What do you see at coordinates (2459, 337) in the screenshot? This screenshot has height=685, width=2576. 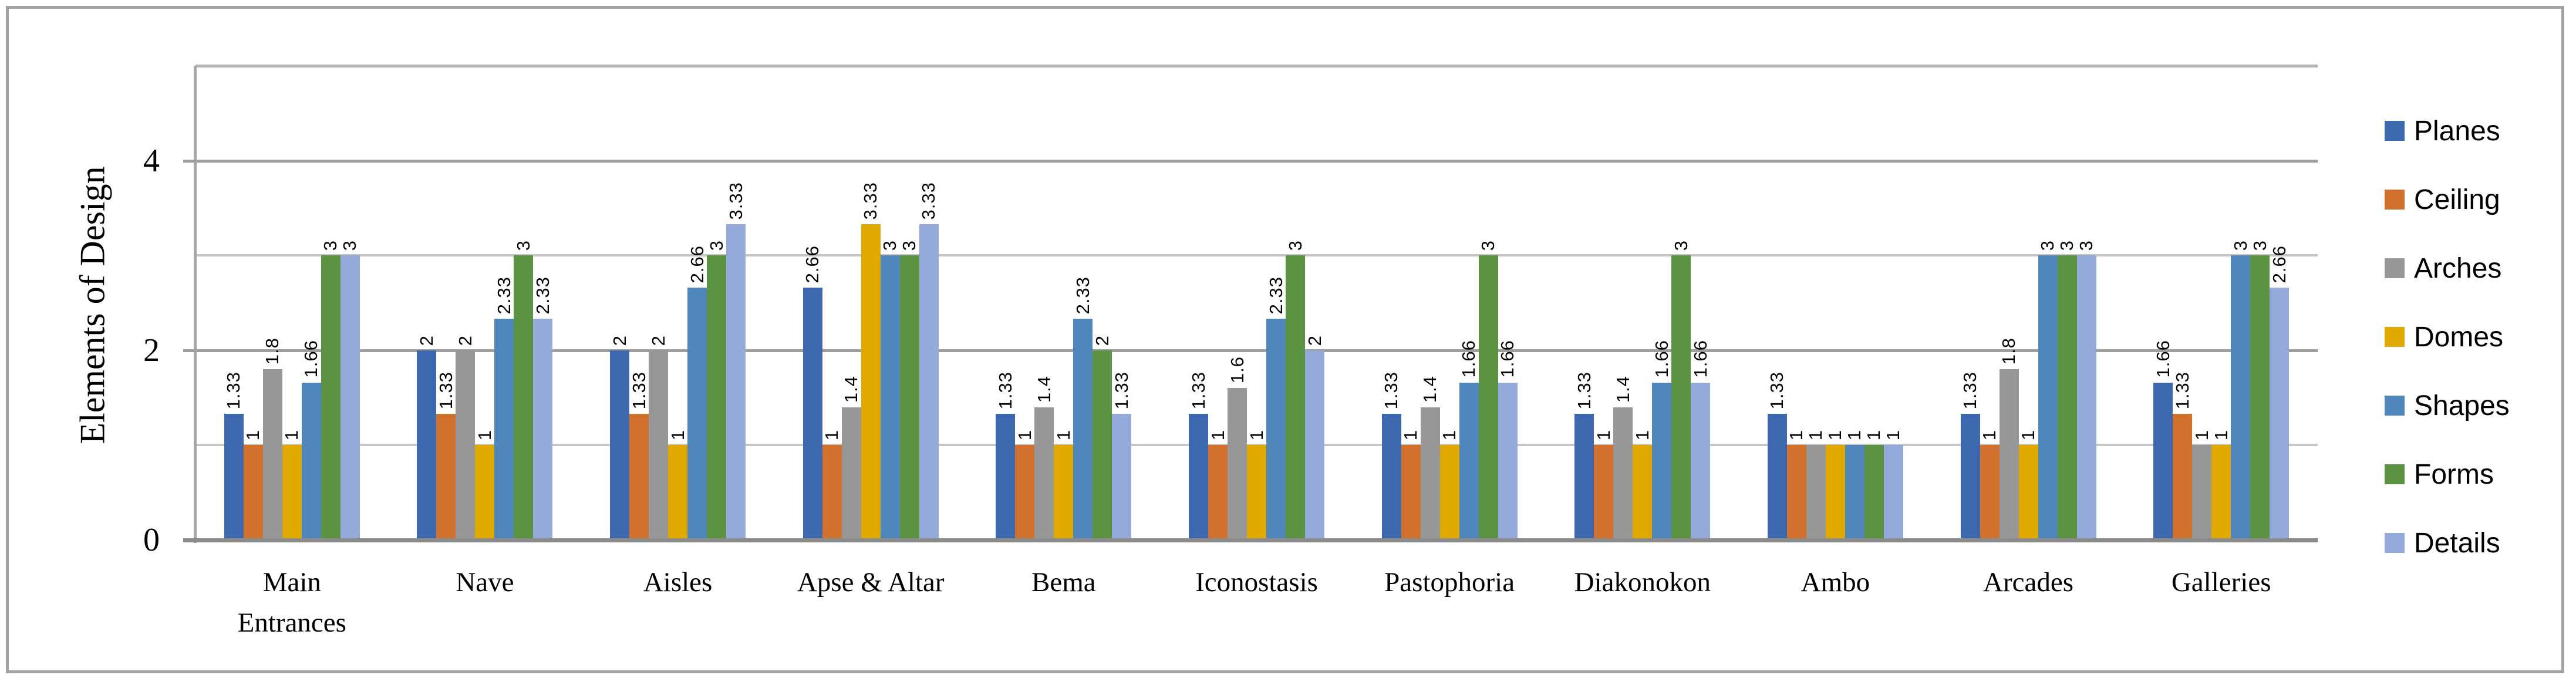 I see `legend-label: Domes` at bounding box center [2459, 337].